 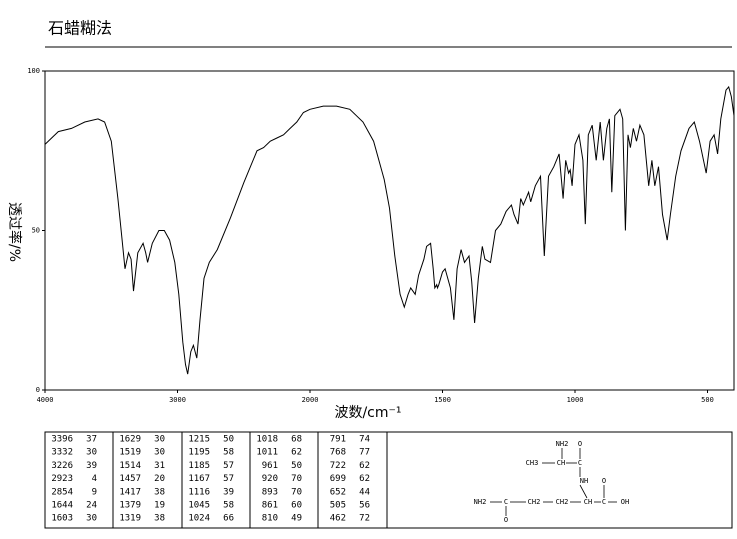 I want to click on peak-wavenumber: 810, so click(x=270, y=519).